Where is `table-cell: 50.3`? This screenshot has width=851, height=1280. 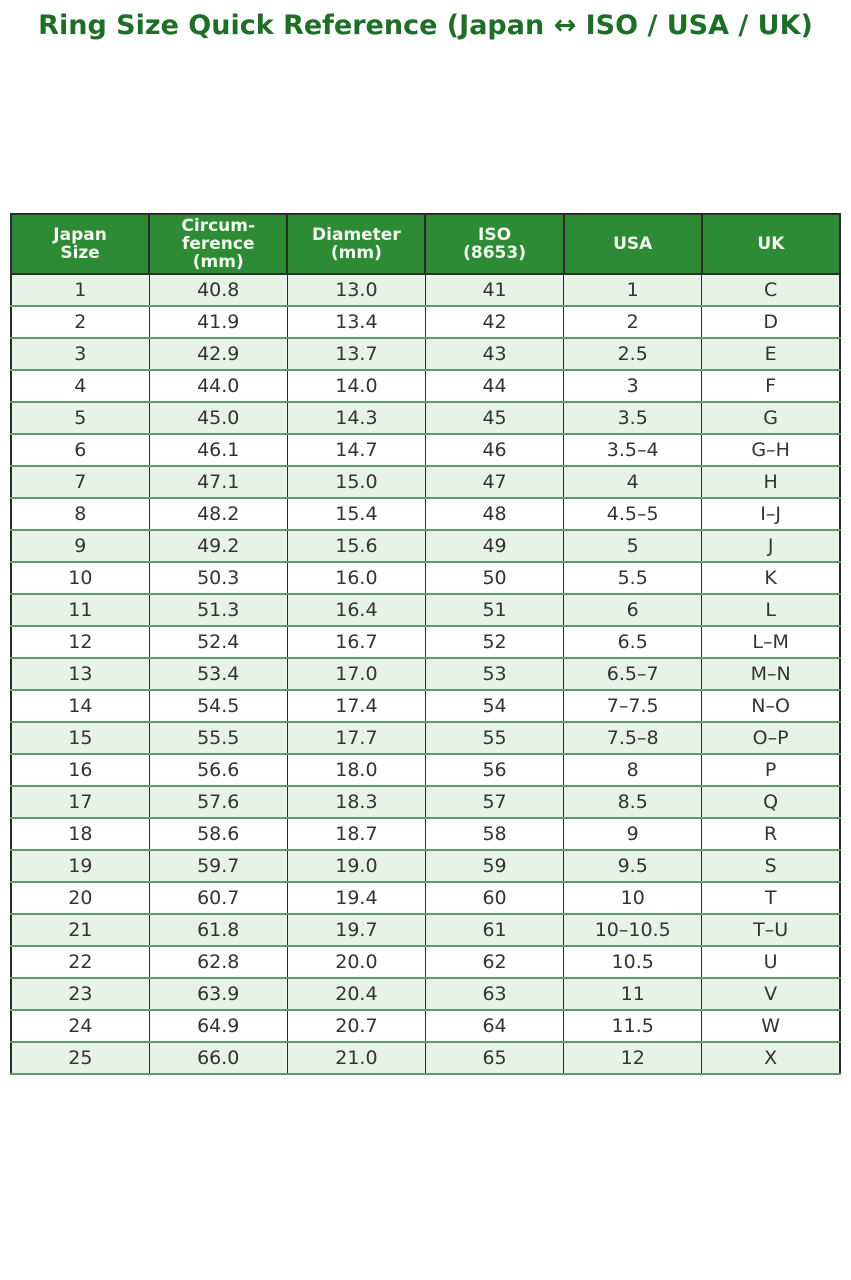
table-cell: 50.3 is located at coordinates (218, 578).